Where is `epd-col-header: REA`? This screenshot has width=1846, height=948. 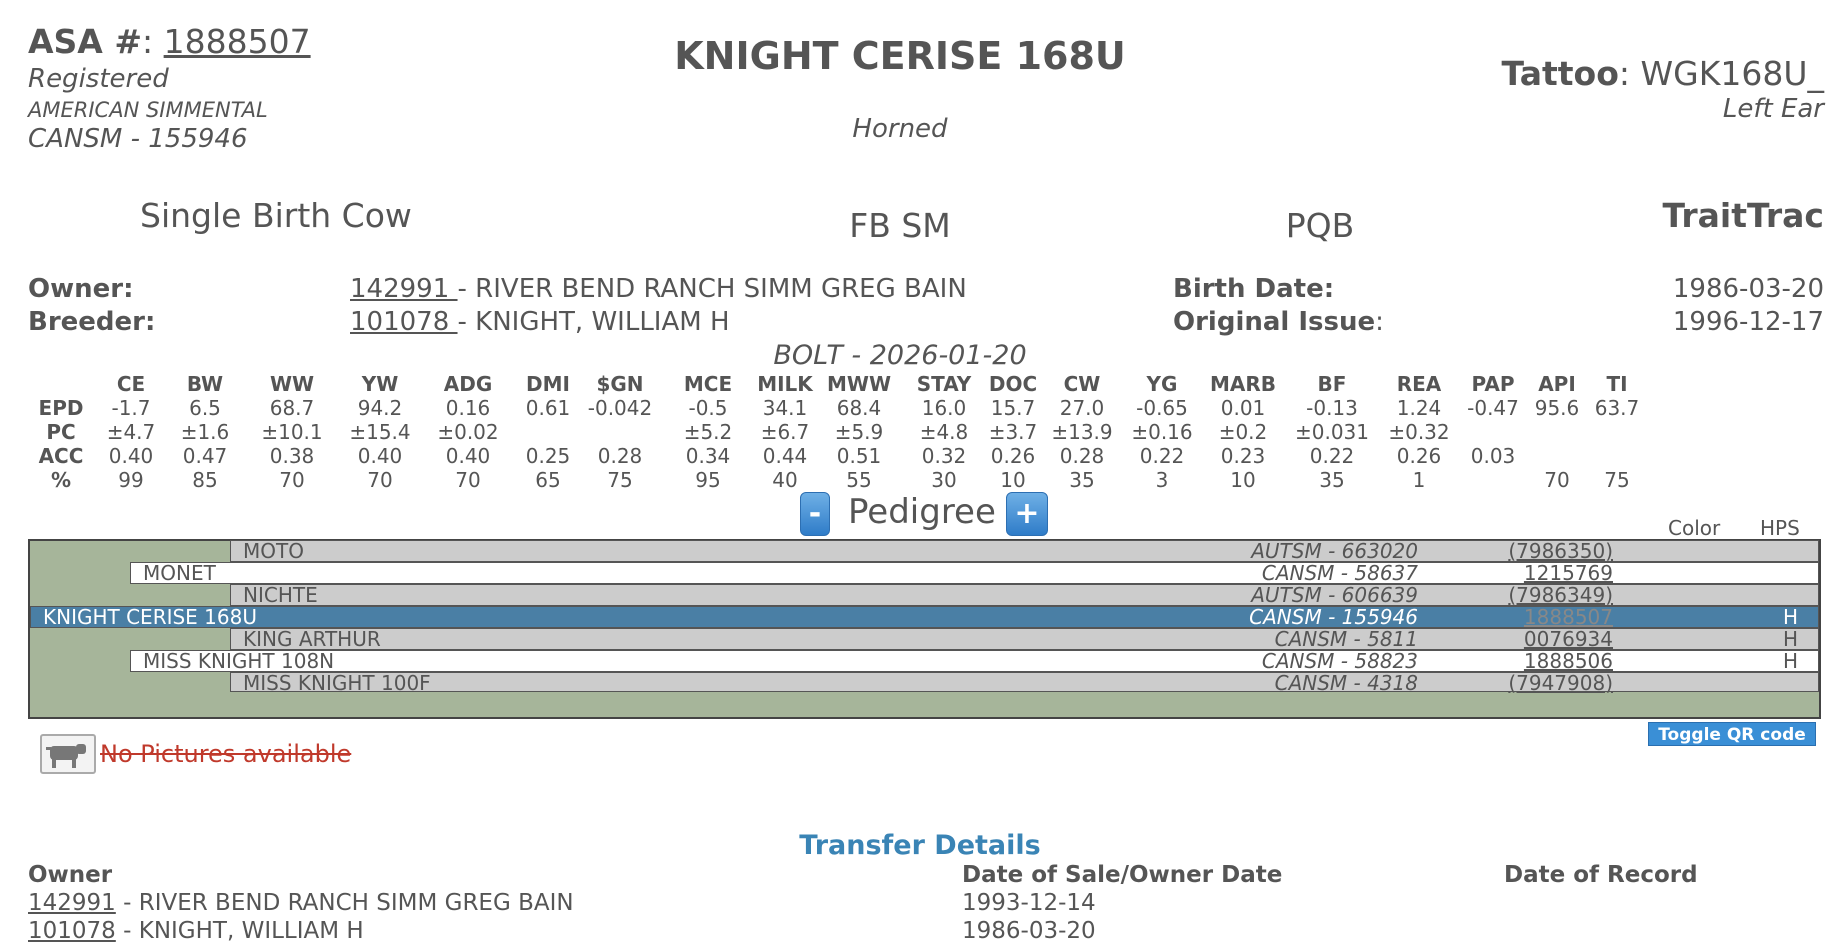
epd-col-header: REA is located at coordinates (1419, 384).